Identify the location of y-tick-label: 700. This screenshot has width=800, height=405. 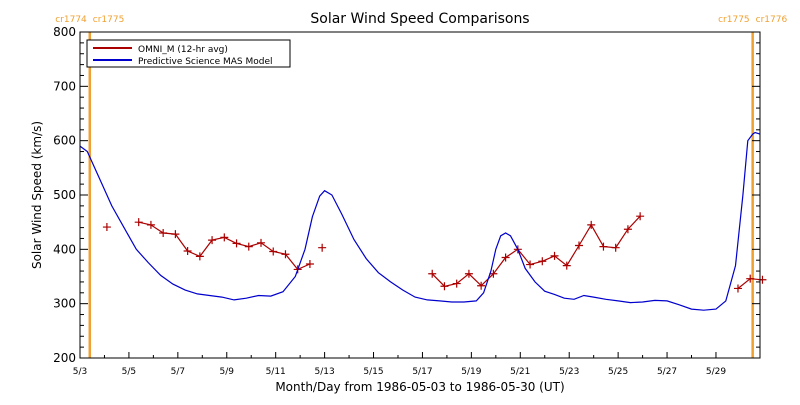
(64, 86).